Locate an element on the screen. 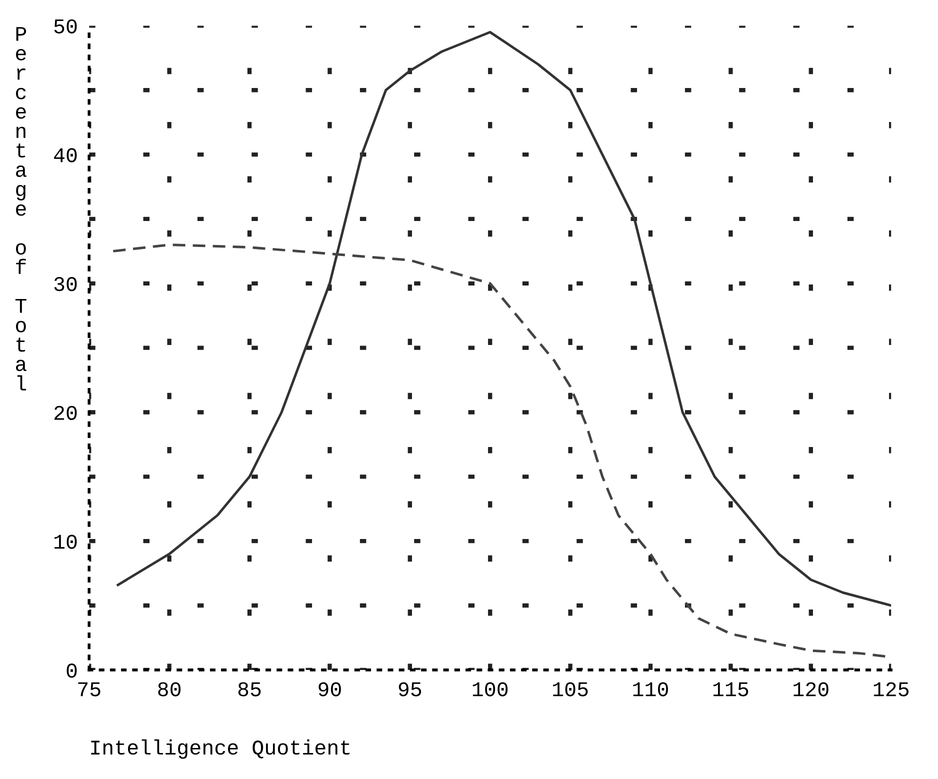 The height and width of the screenshot is (779, 938). x-tick-label: 125 is located at coordinates (891, 689).